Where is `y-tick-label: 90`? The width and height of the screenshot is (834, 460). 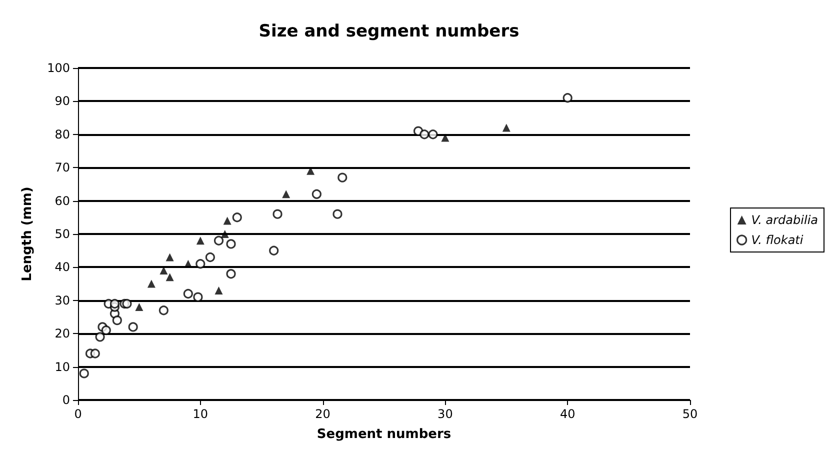
y-tick-label: 90 is located at coordinates (62, 101).